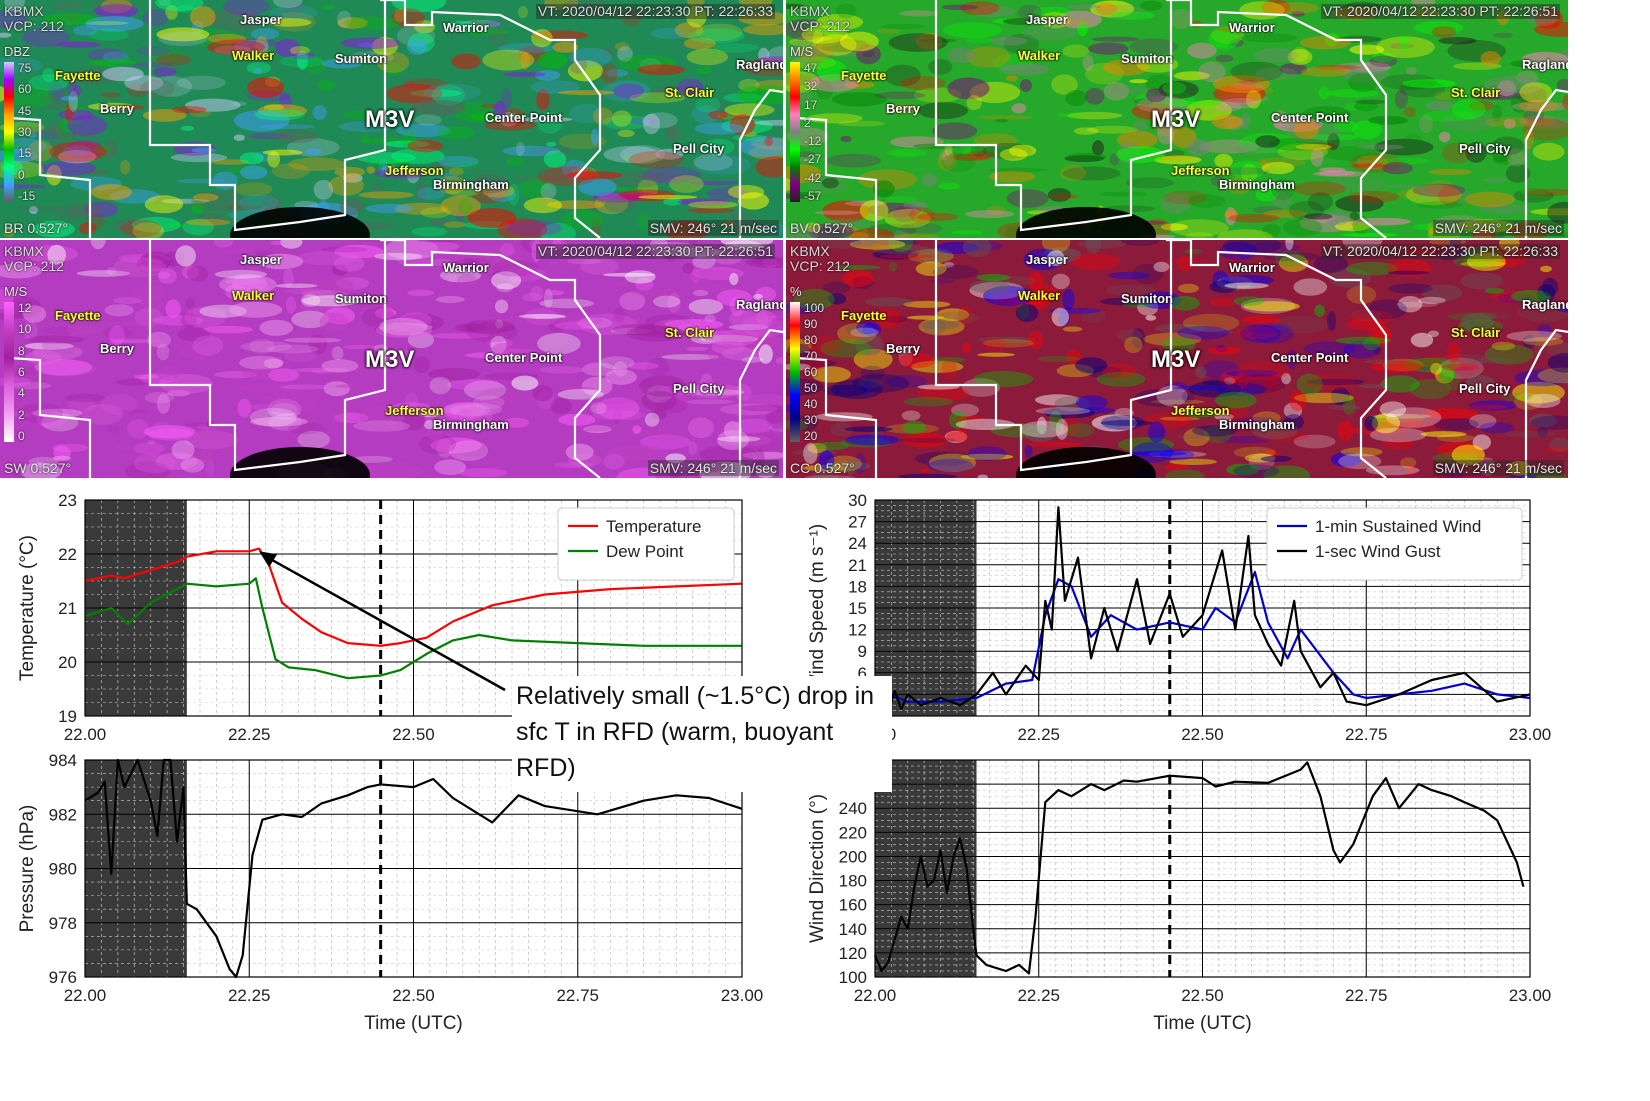  I want to click on legend-tick: 30, so click(25, 132).